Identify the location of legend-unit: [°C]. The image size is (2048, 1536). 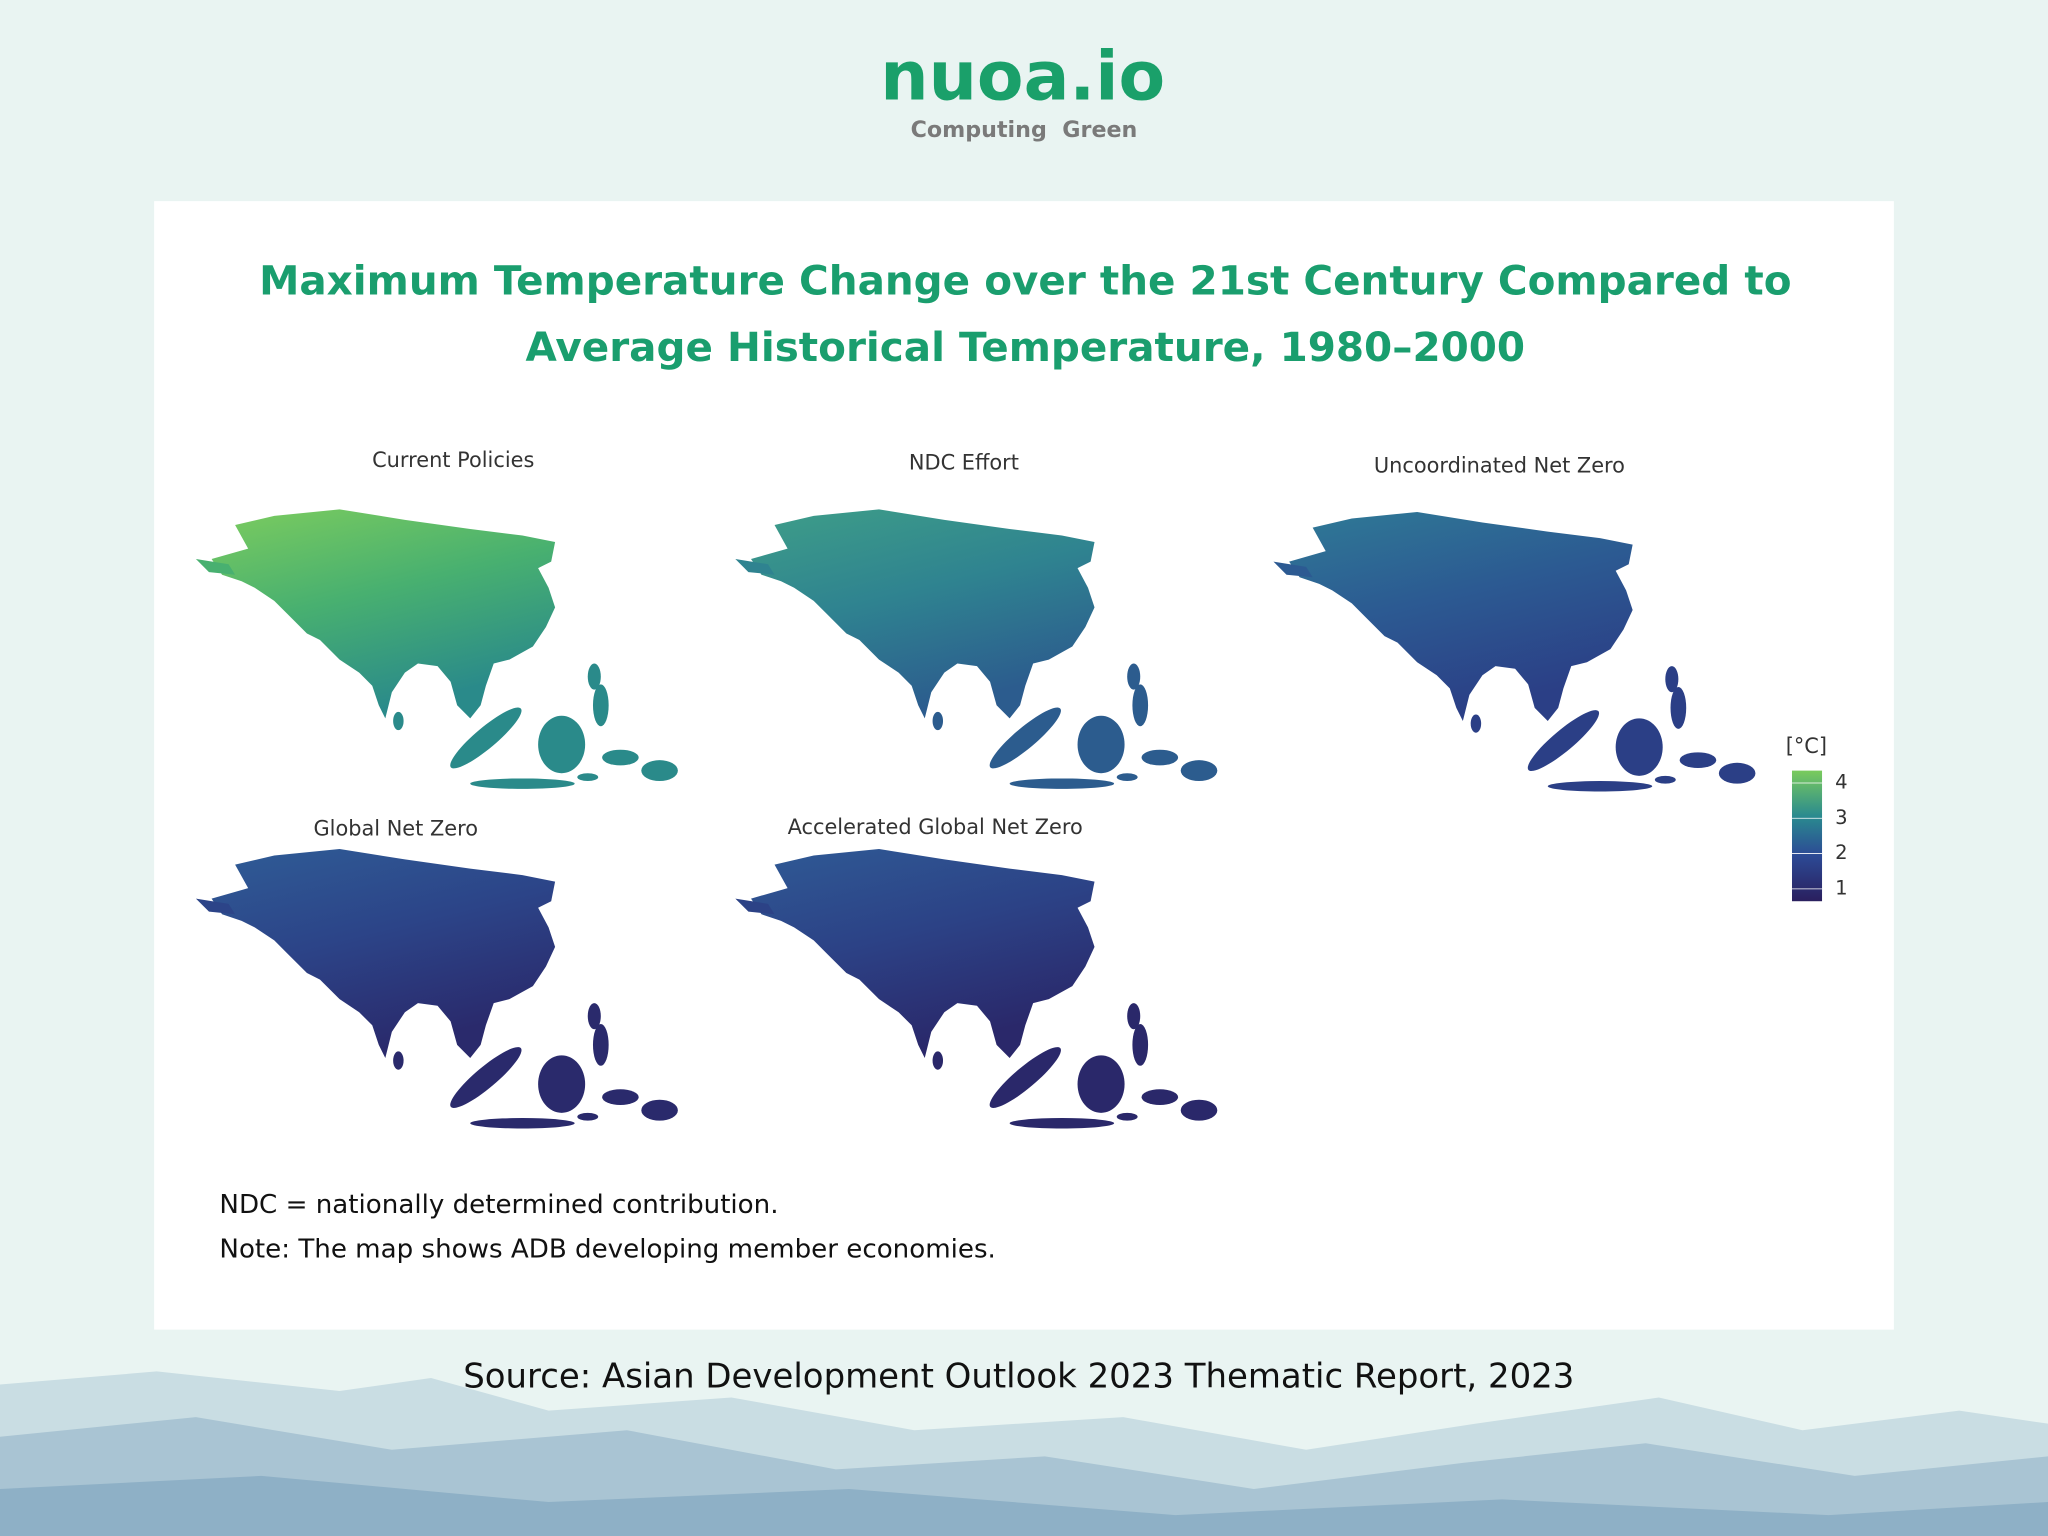
(1806, 746).